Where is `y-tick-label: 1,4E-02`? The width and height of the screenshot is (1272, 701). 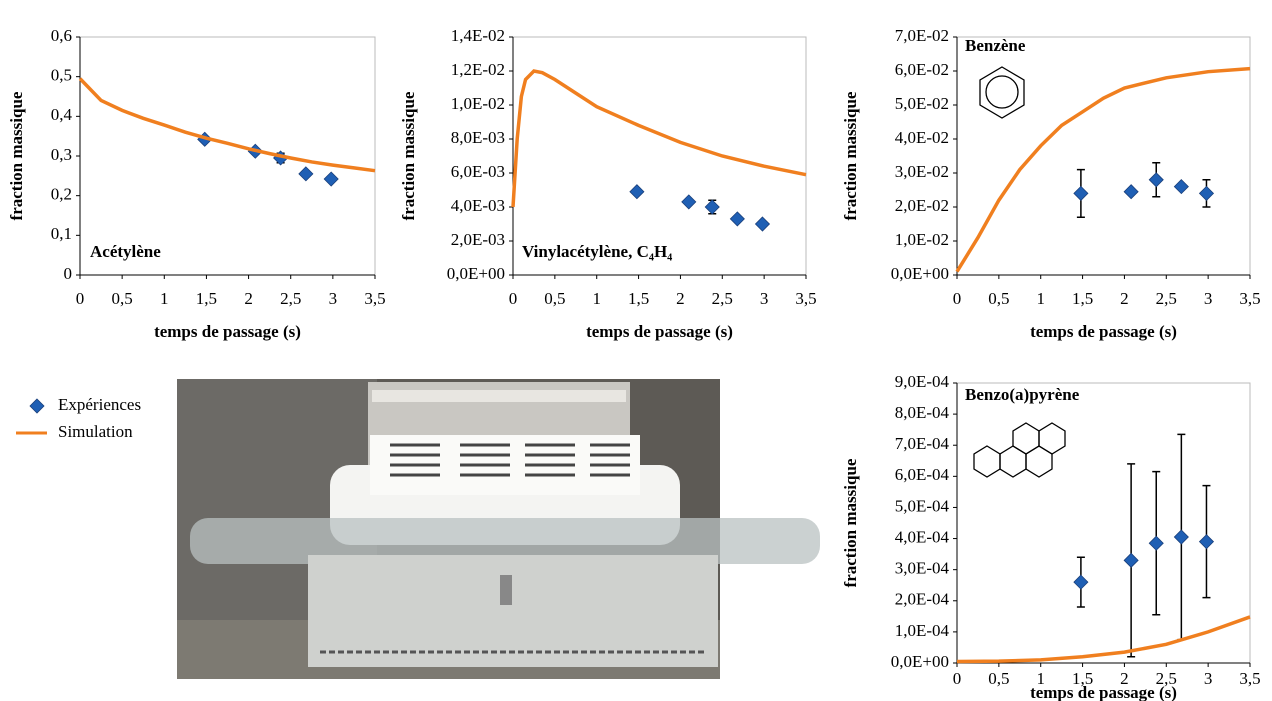 y-tick-label: 1,4E-02 is located at coordinates (478, 35).